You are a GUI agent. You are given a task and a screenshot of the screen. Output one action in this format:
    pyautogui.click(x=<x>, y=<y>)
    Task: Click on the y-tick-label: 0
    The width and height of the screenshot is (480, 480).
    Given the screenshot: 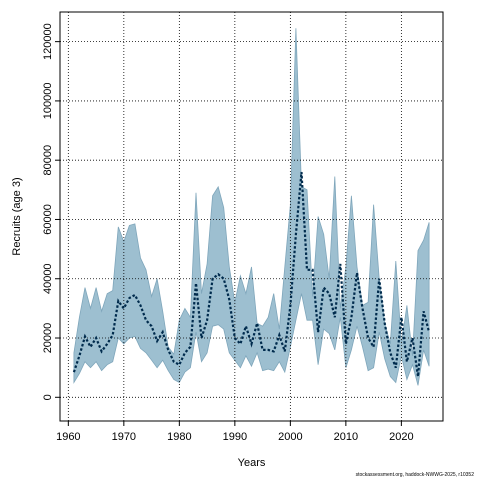 What is the action you would take?
    pyautogui.click(x=48, y=397)
    